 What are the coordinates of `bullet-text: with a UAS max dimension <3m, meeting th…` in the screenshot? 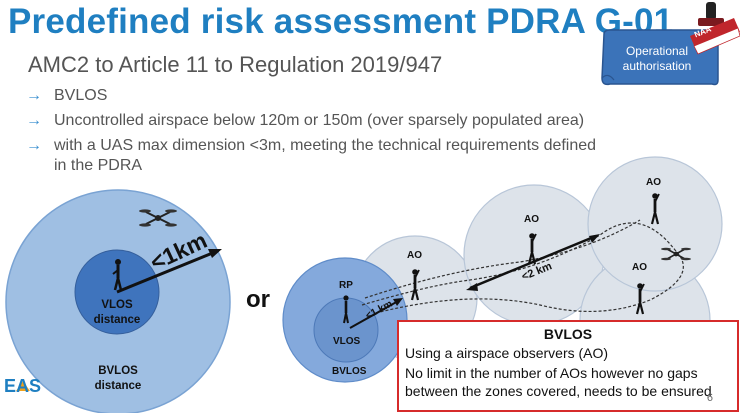 It's located at (325, 155).